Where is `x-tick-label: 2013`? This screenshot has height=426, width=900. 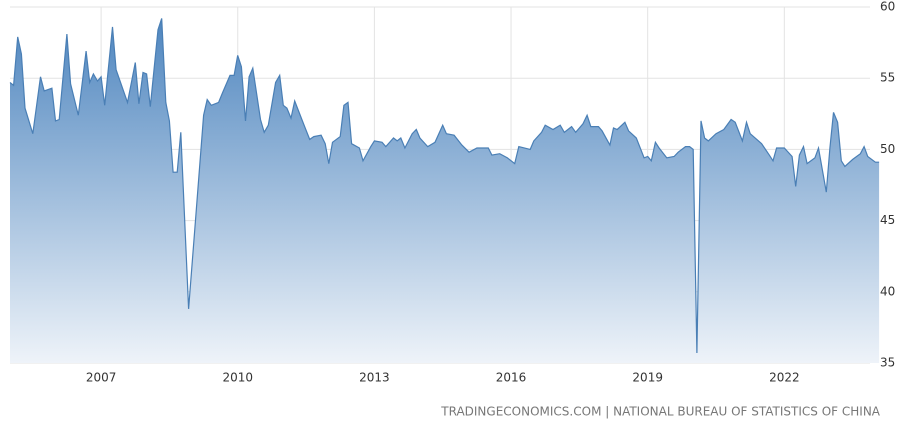
x-tick-label: 2013 is located at coordinates (374, 378).